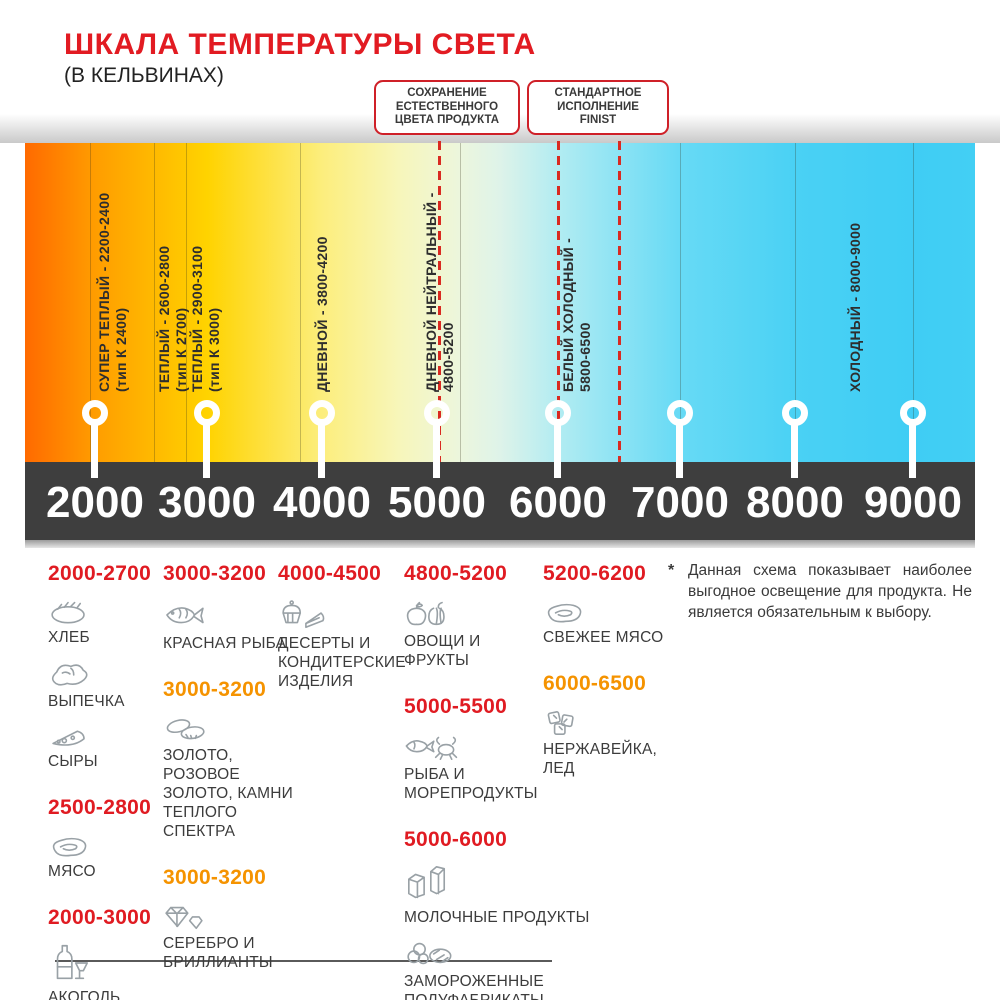 The height and width of the screenshot is (1000, 1000). What do you see at coordinates (207, 502) in the screenshot?
I see `tick-3000: 3000` at bounding box center [207, 502].